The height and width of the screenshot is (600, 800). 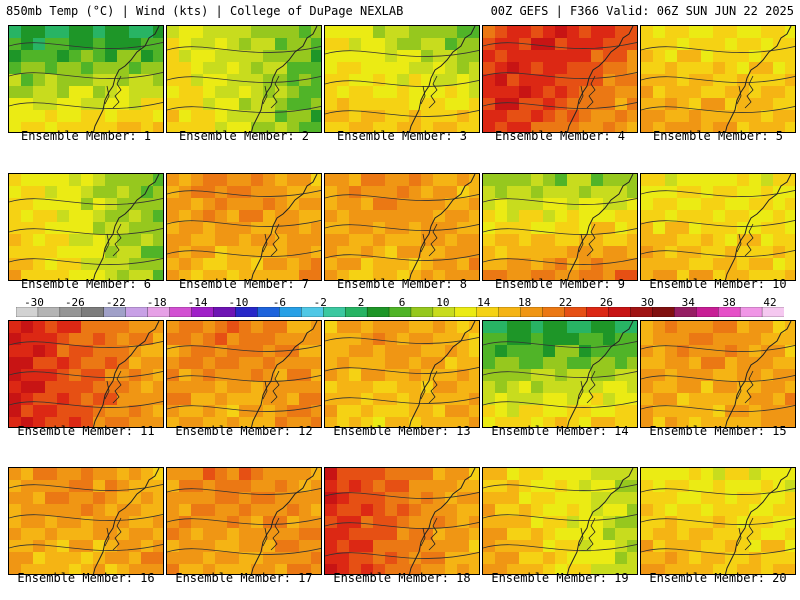 What do you see at coordinates (442, 521) in the screenshot?
I see `coastline` at bounding box center [442, 521].